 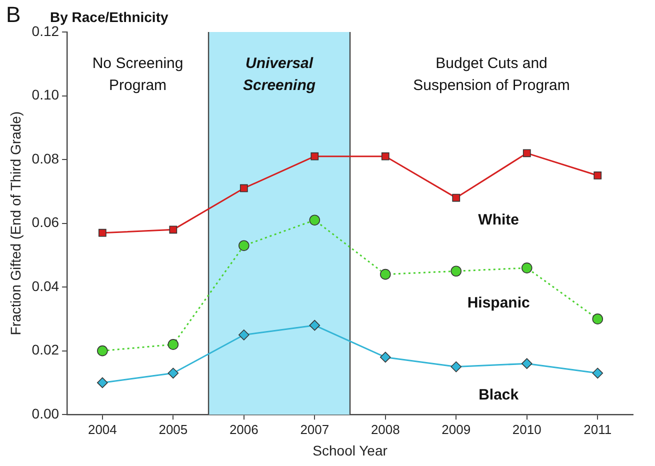 I want to click on x-tick-label: 2006, so click(x=243, y=429).